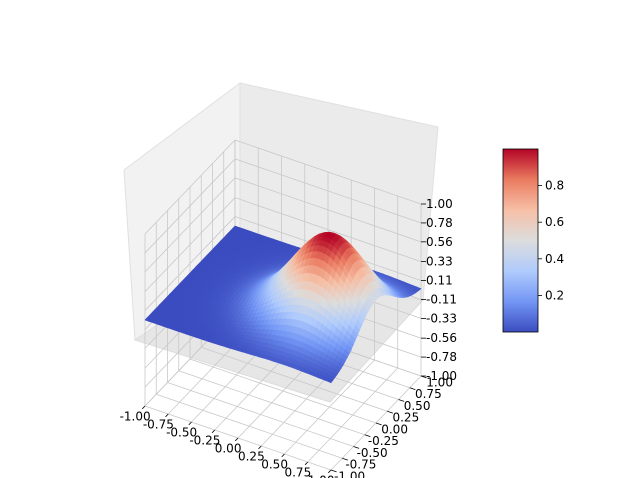  Describe the element at coordinates (181, 432) in the screenshot. I see `x-tick-label: -0.50` at that location.